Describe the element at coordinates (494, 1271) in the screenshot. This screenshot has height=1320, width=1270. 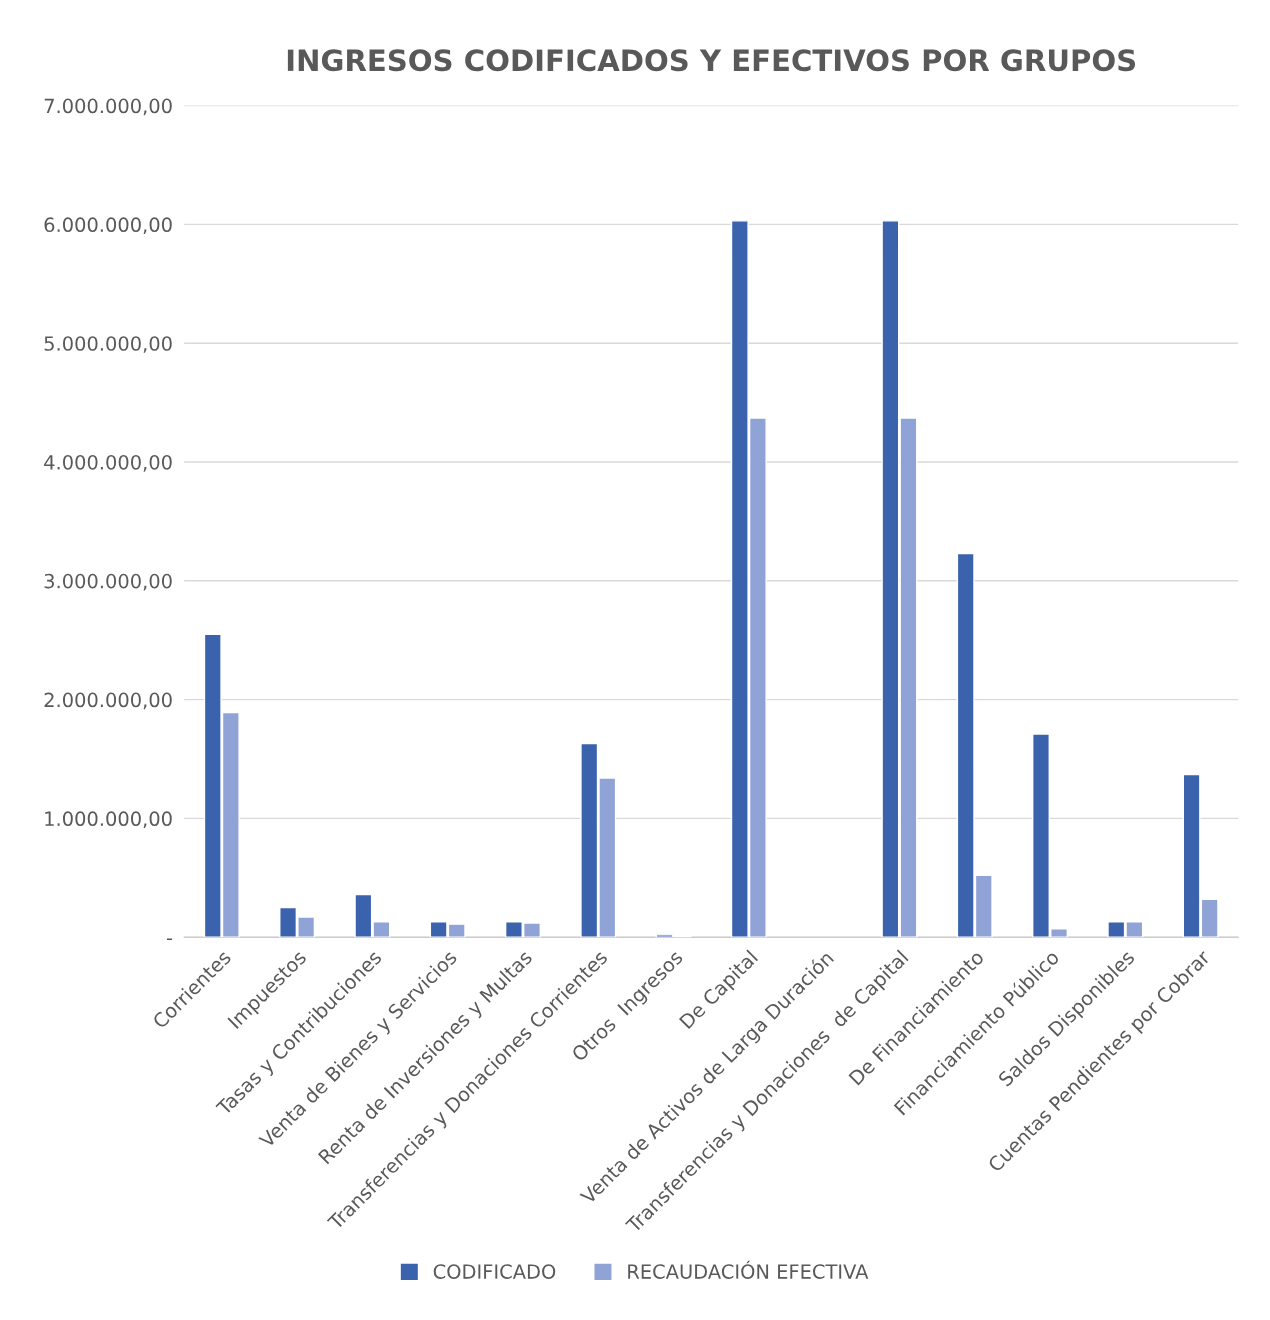
I see `legend-label: CODIFICADO` at that location.